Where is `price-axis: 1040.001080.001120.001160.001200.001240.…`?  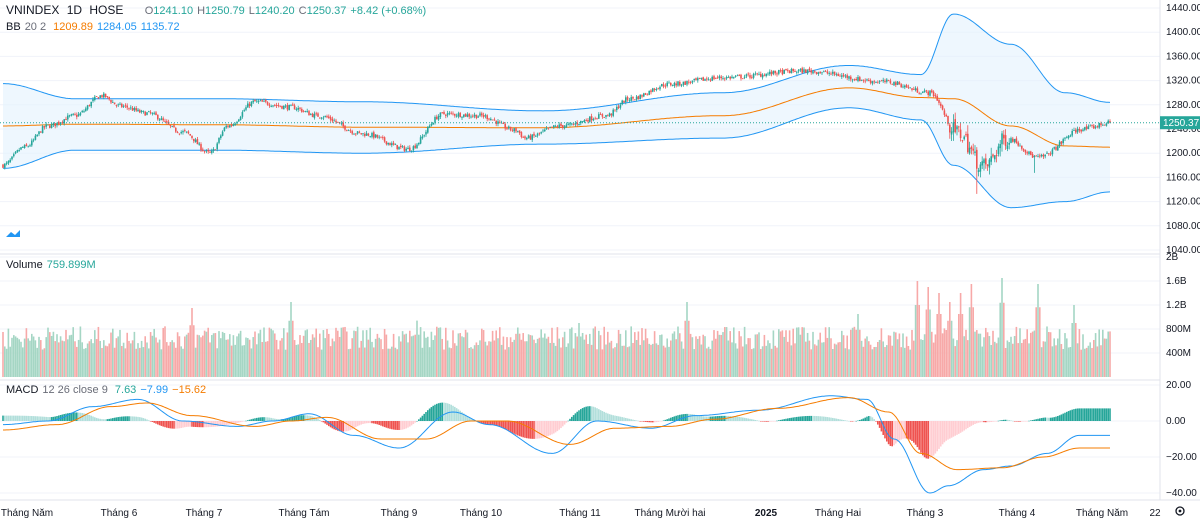 price-axis: 1040.001080.001120.001160.001200.001240.… is located at coordinates (1183, 251).